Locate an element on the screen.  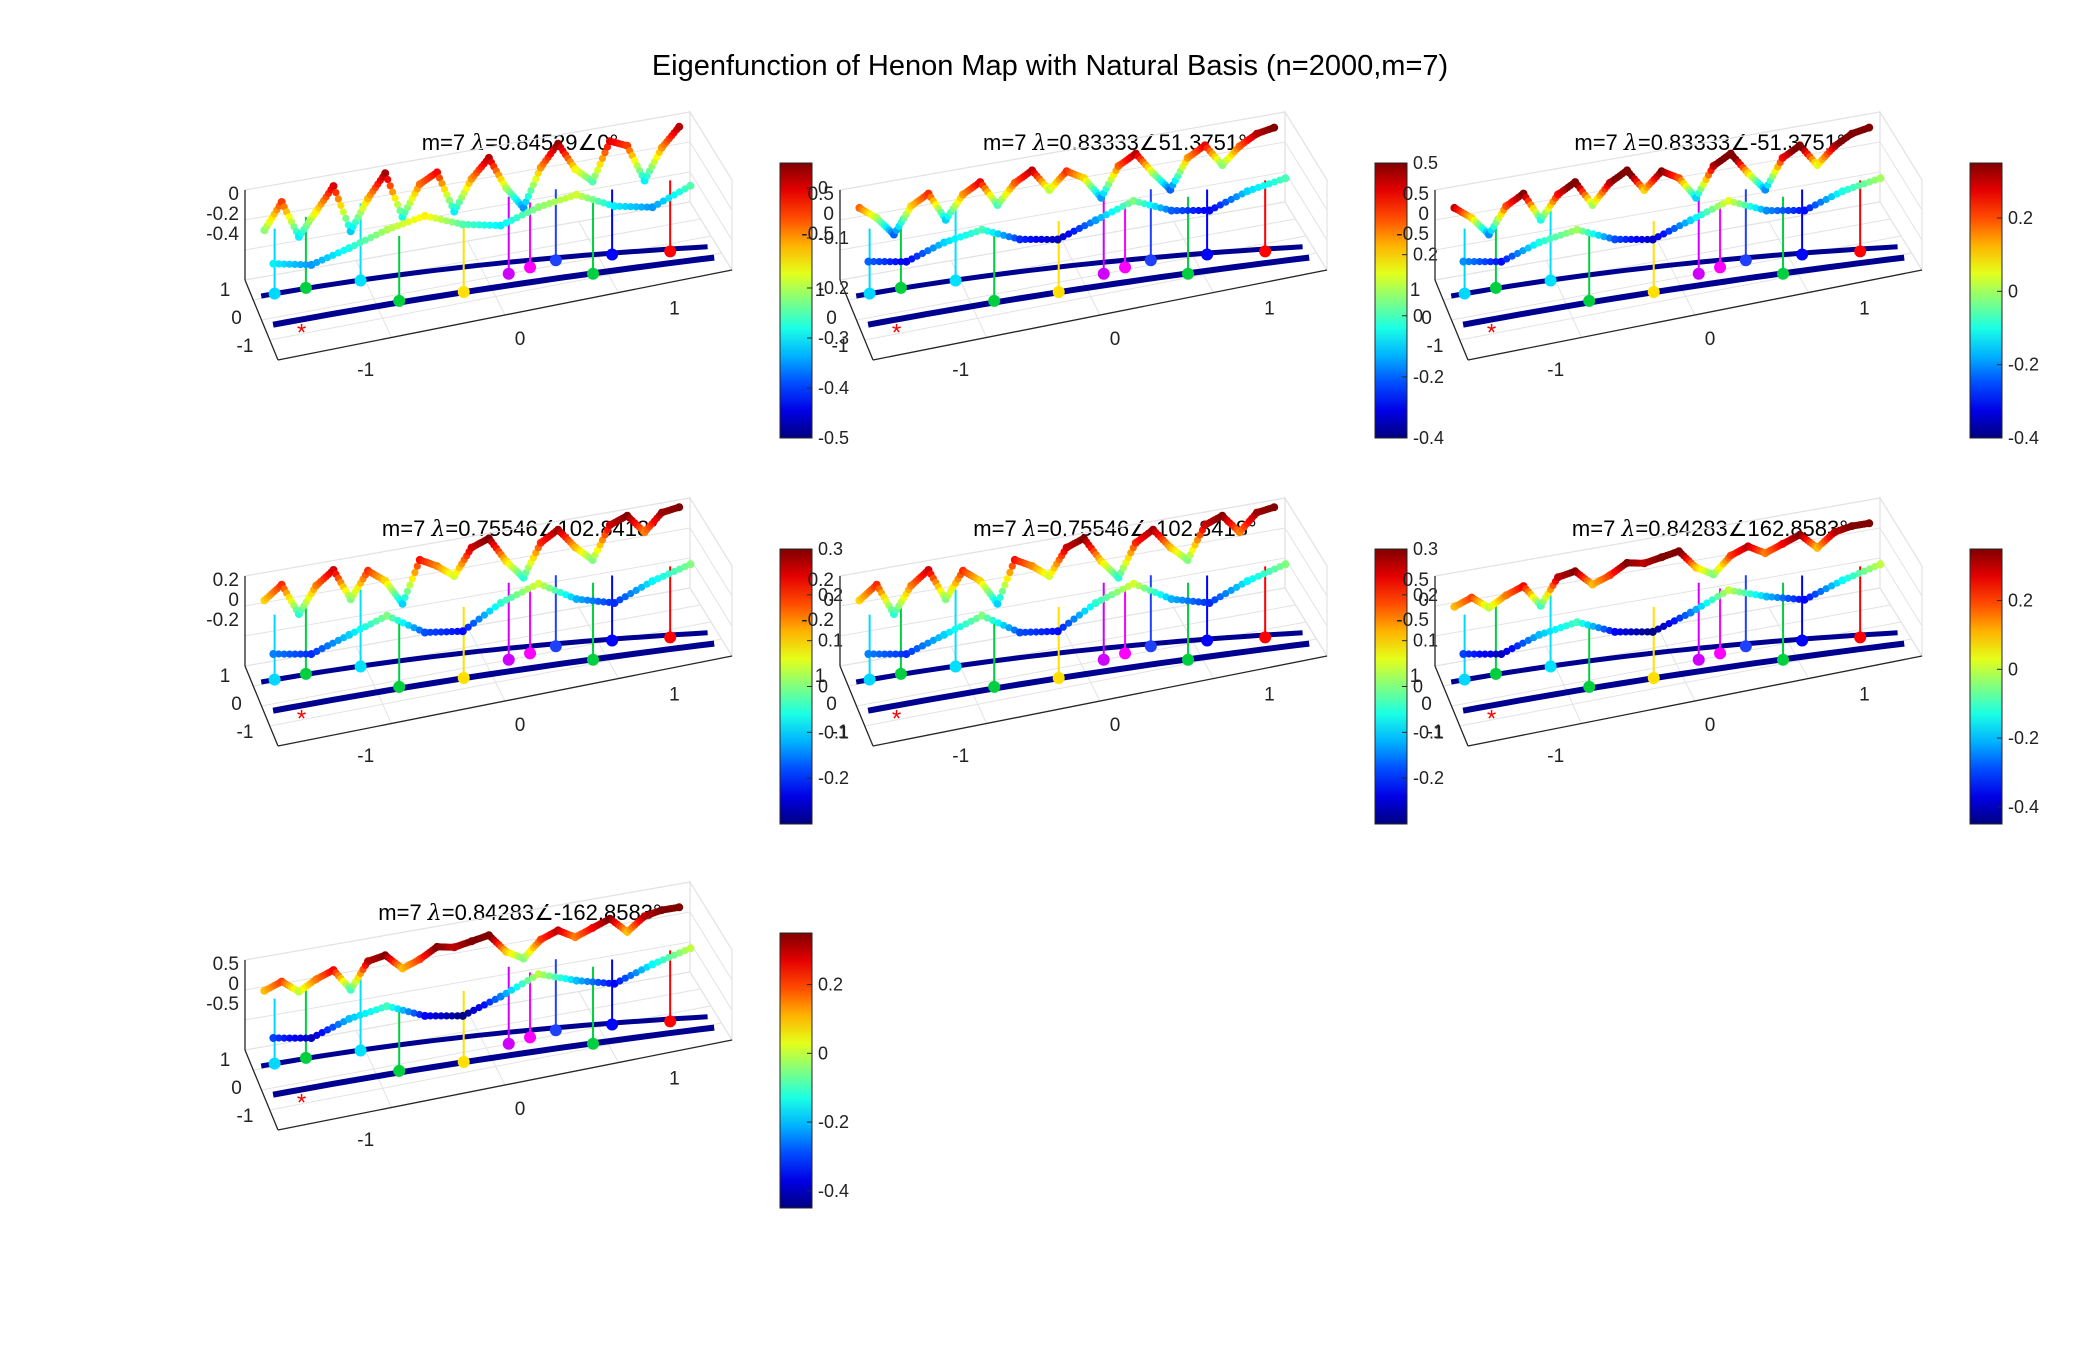
colorbar-tick-label: 0.1 is located at coordinates (1425, 641).